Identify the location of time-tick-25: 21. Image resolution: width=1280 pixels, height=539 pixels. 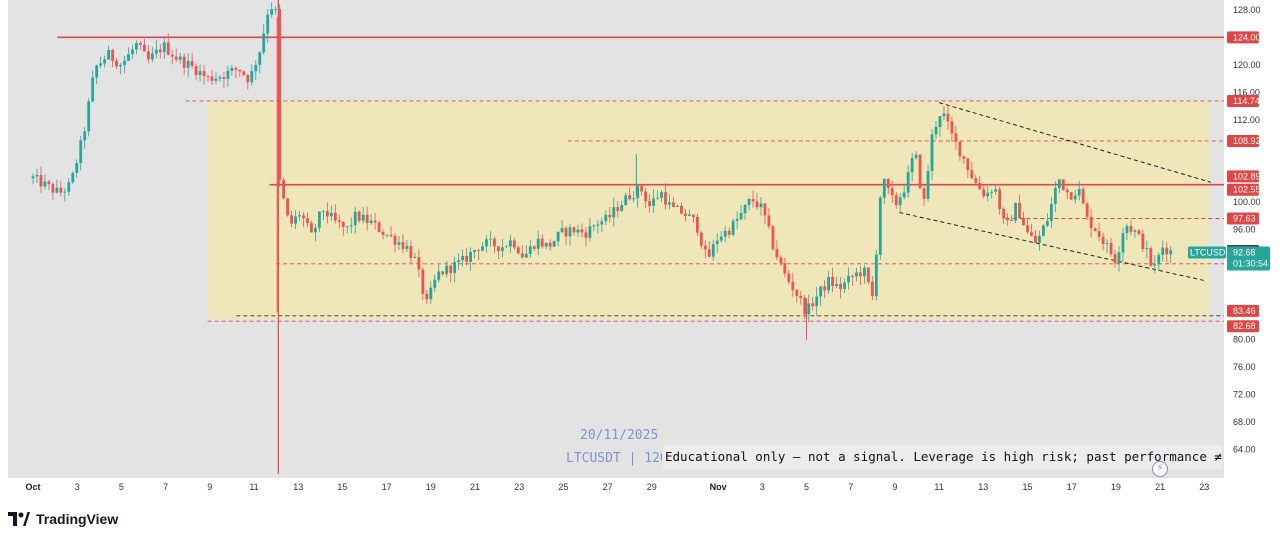
(1160, 487).